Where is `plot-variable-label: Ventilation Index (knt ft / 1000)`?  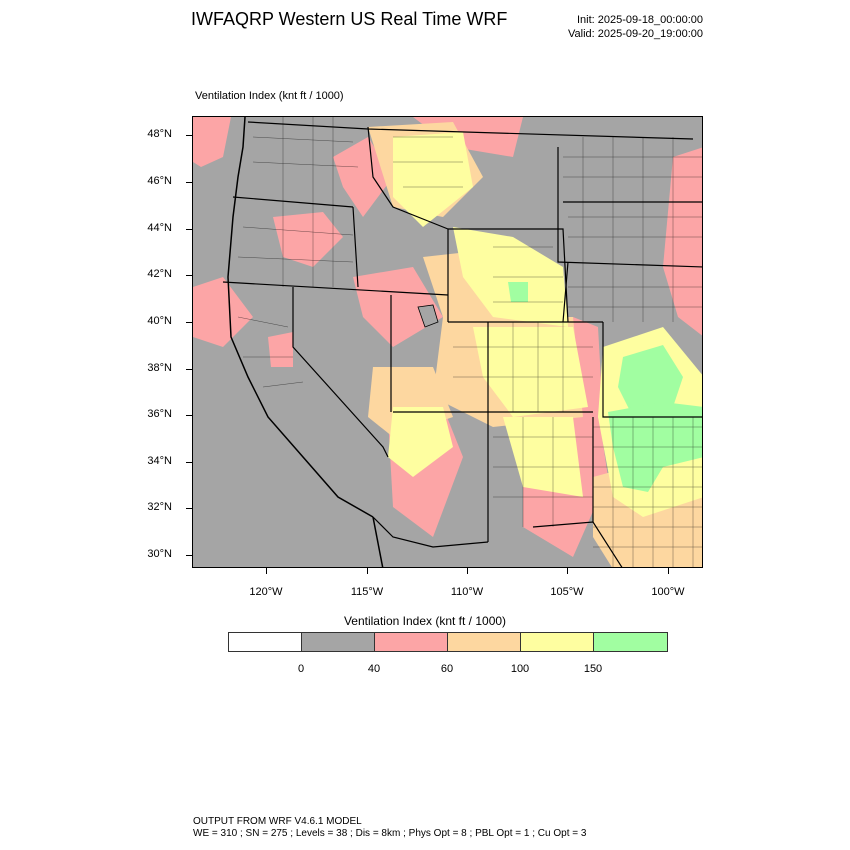 plot-variable-label: Ventilation Index (knt ft / 1000) is located at coordinates (269, 96).